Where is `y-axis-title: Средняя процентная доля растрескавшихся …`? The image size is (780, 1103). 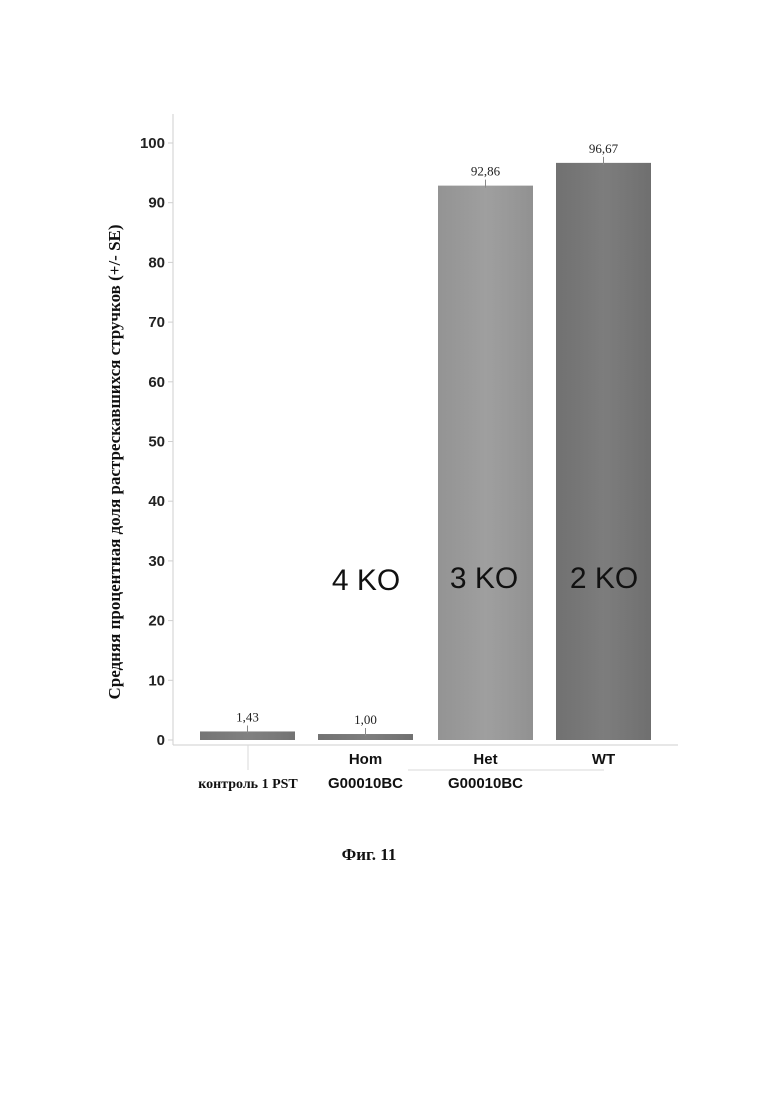 y-axis-title: Средняя процентная доля растрескавшихся … is located at coordinates (114, 461).